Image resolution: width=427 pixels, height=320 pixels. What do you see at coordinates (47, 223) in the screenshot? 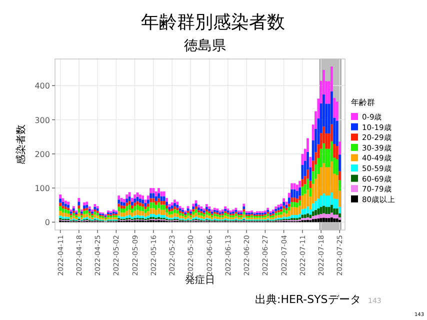
I see `y-tick-label: 0` at bounding box center [47, 223].